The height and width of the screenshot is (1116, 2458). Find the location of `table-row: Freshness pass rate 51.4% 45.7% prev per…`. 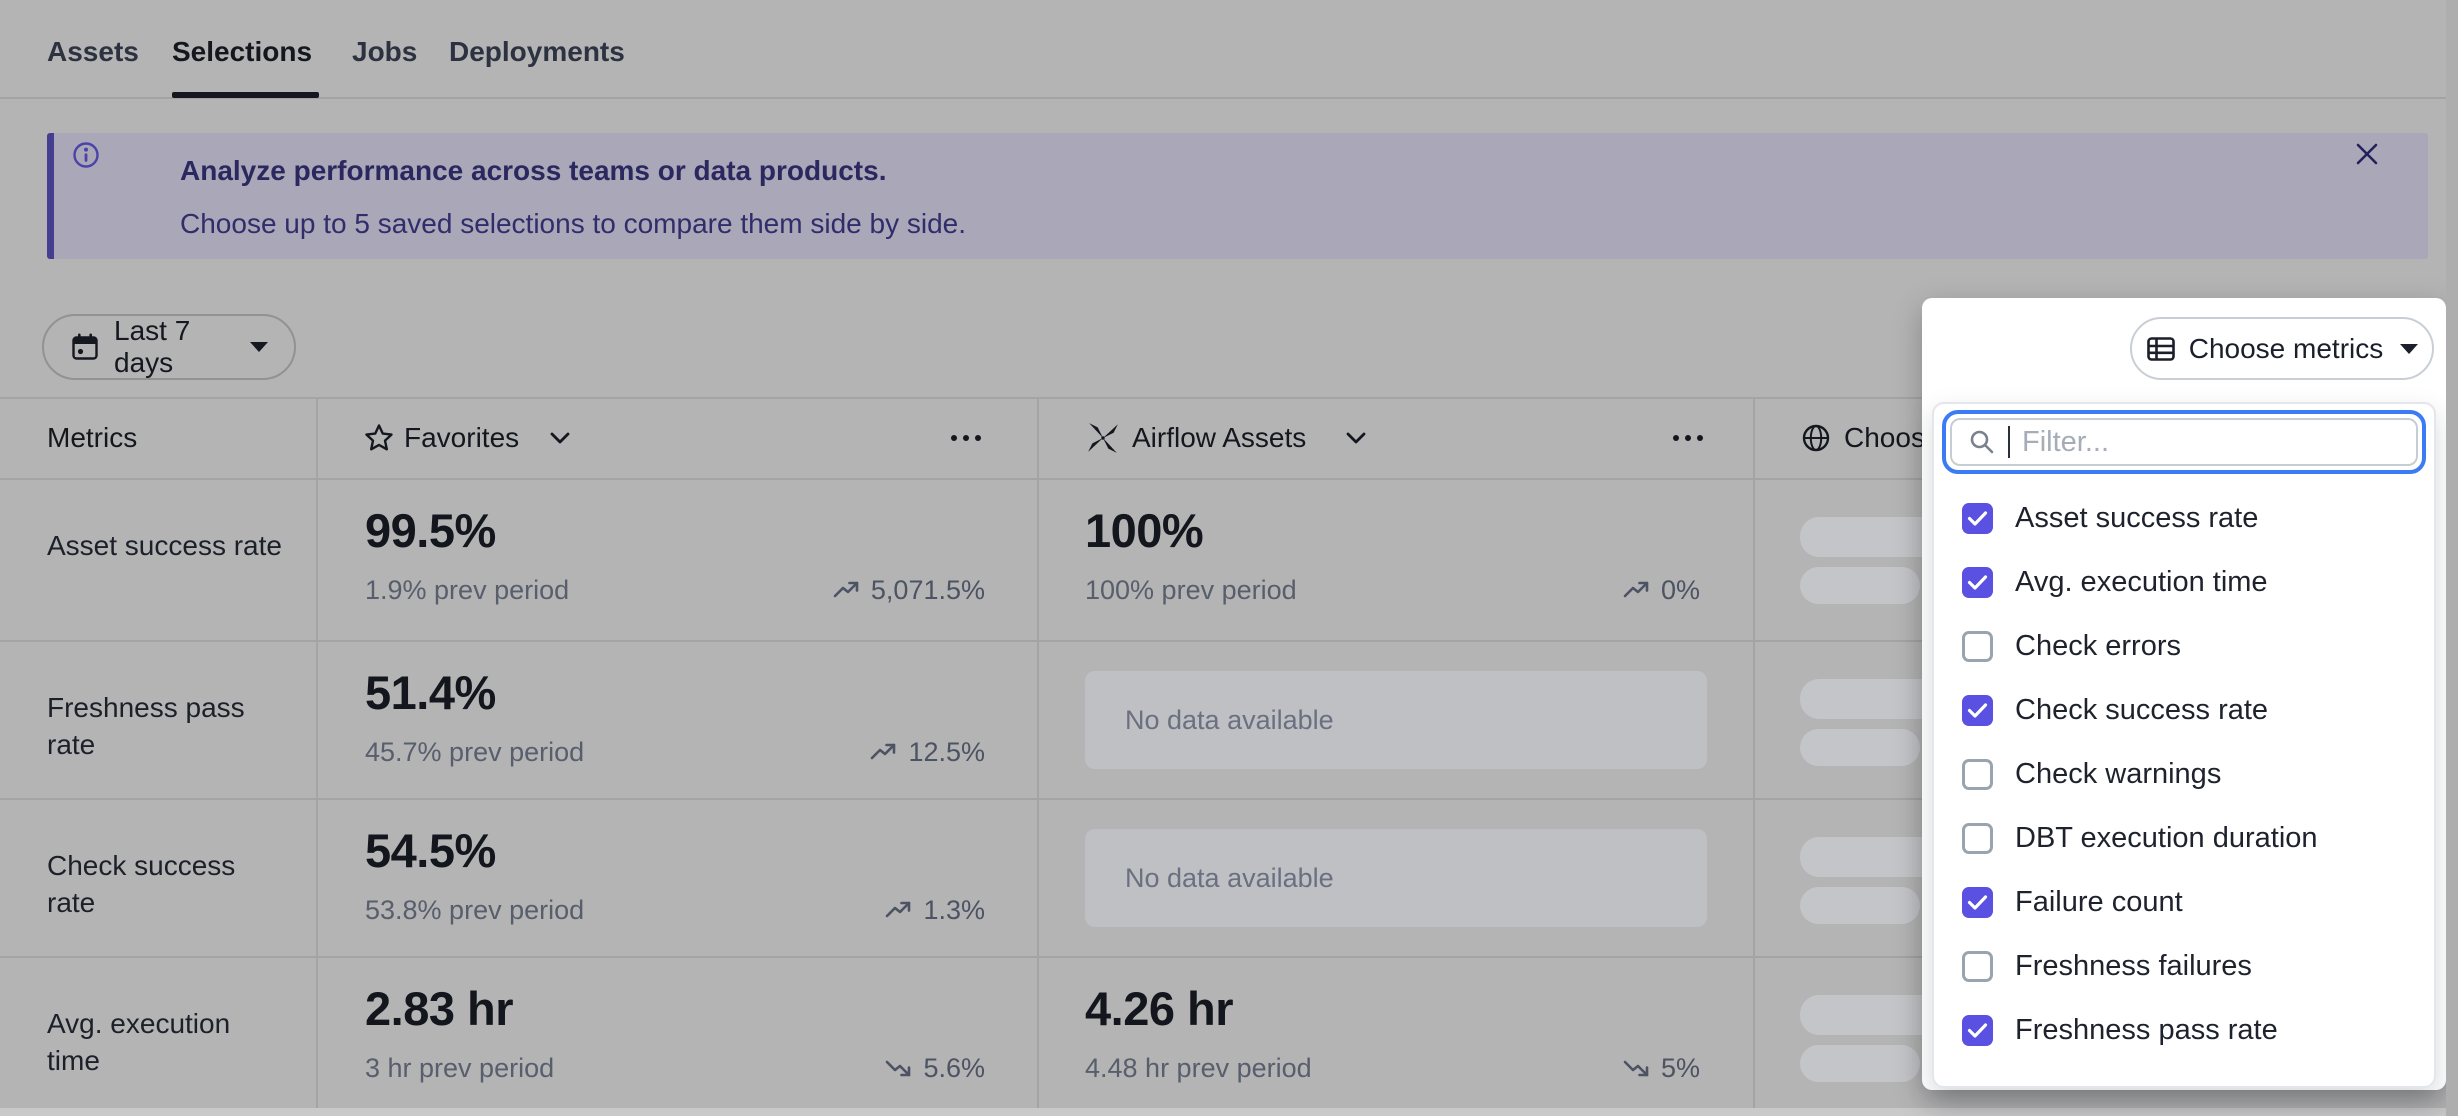

table-row: Freshness pass rate 51.4% 45.7% prev per… is located at coordinates (1229, 720).